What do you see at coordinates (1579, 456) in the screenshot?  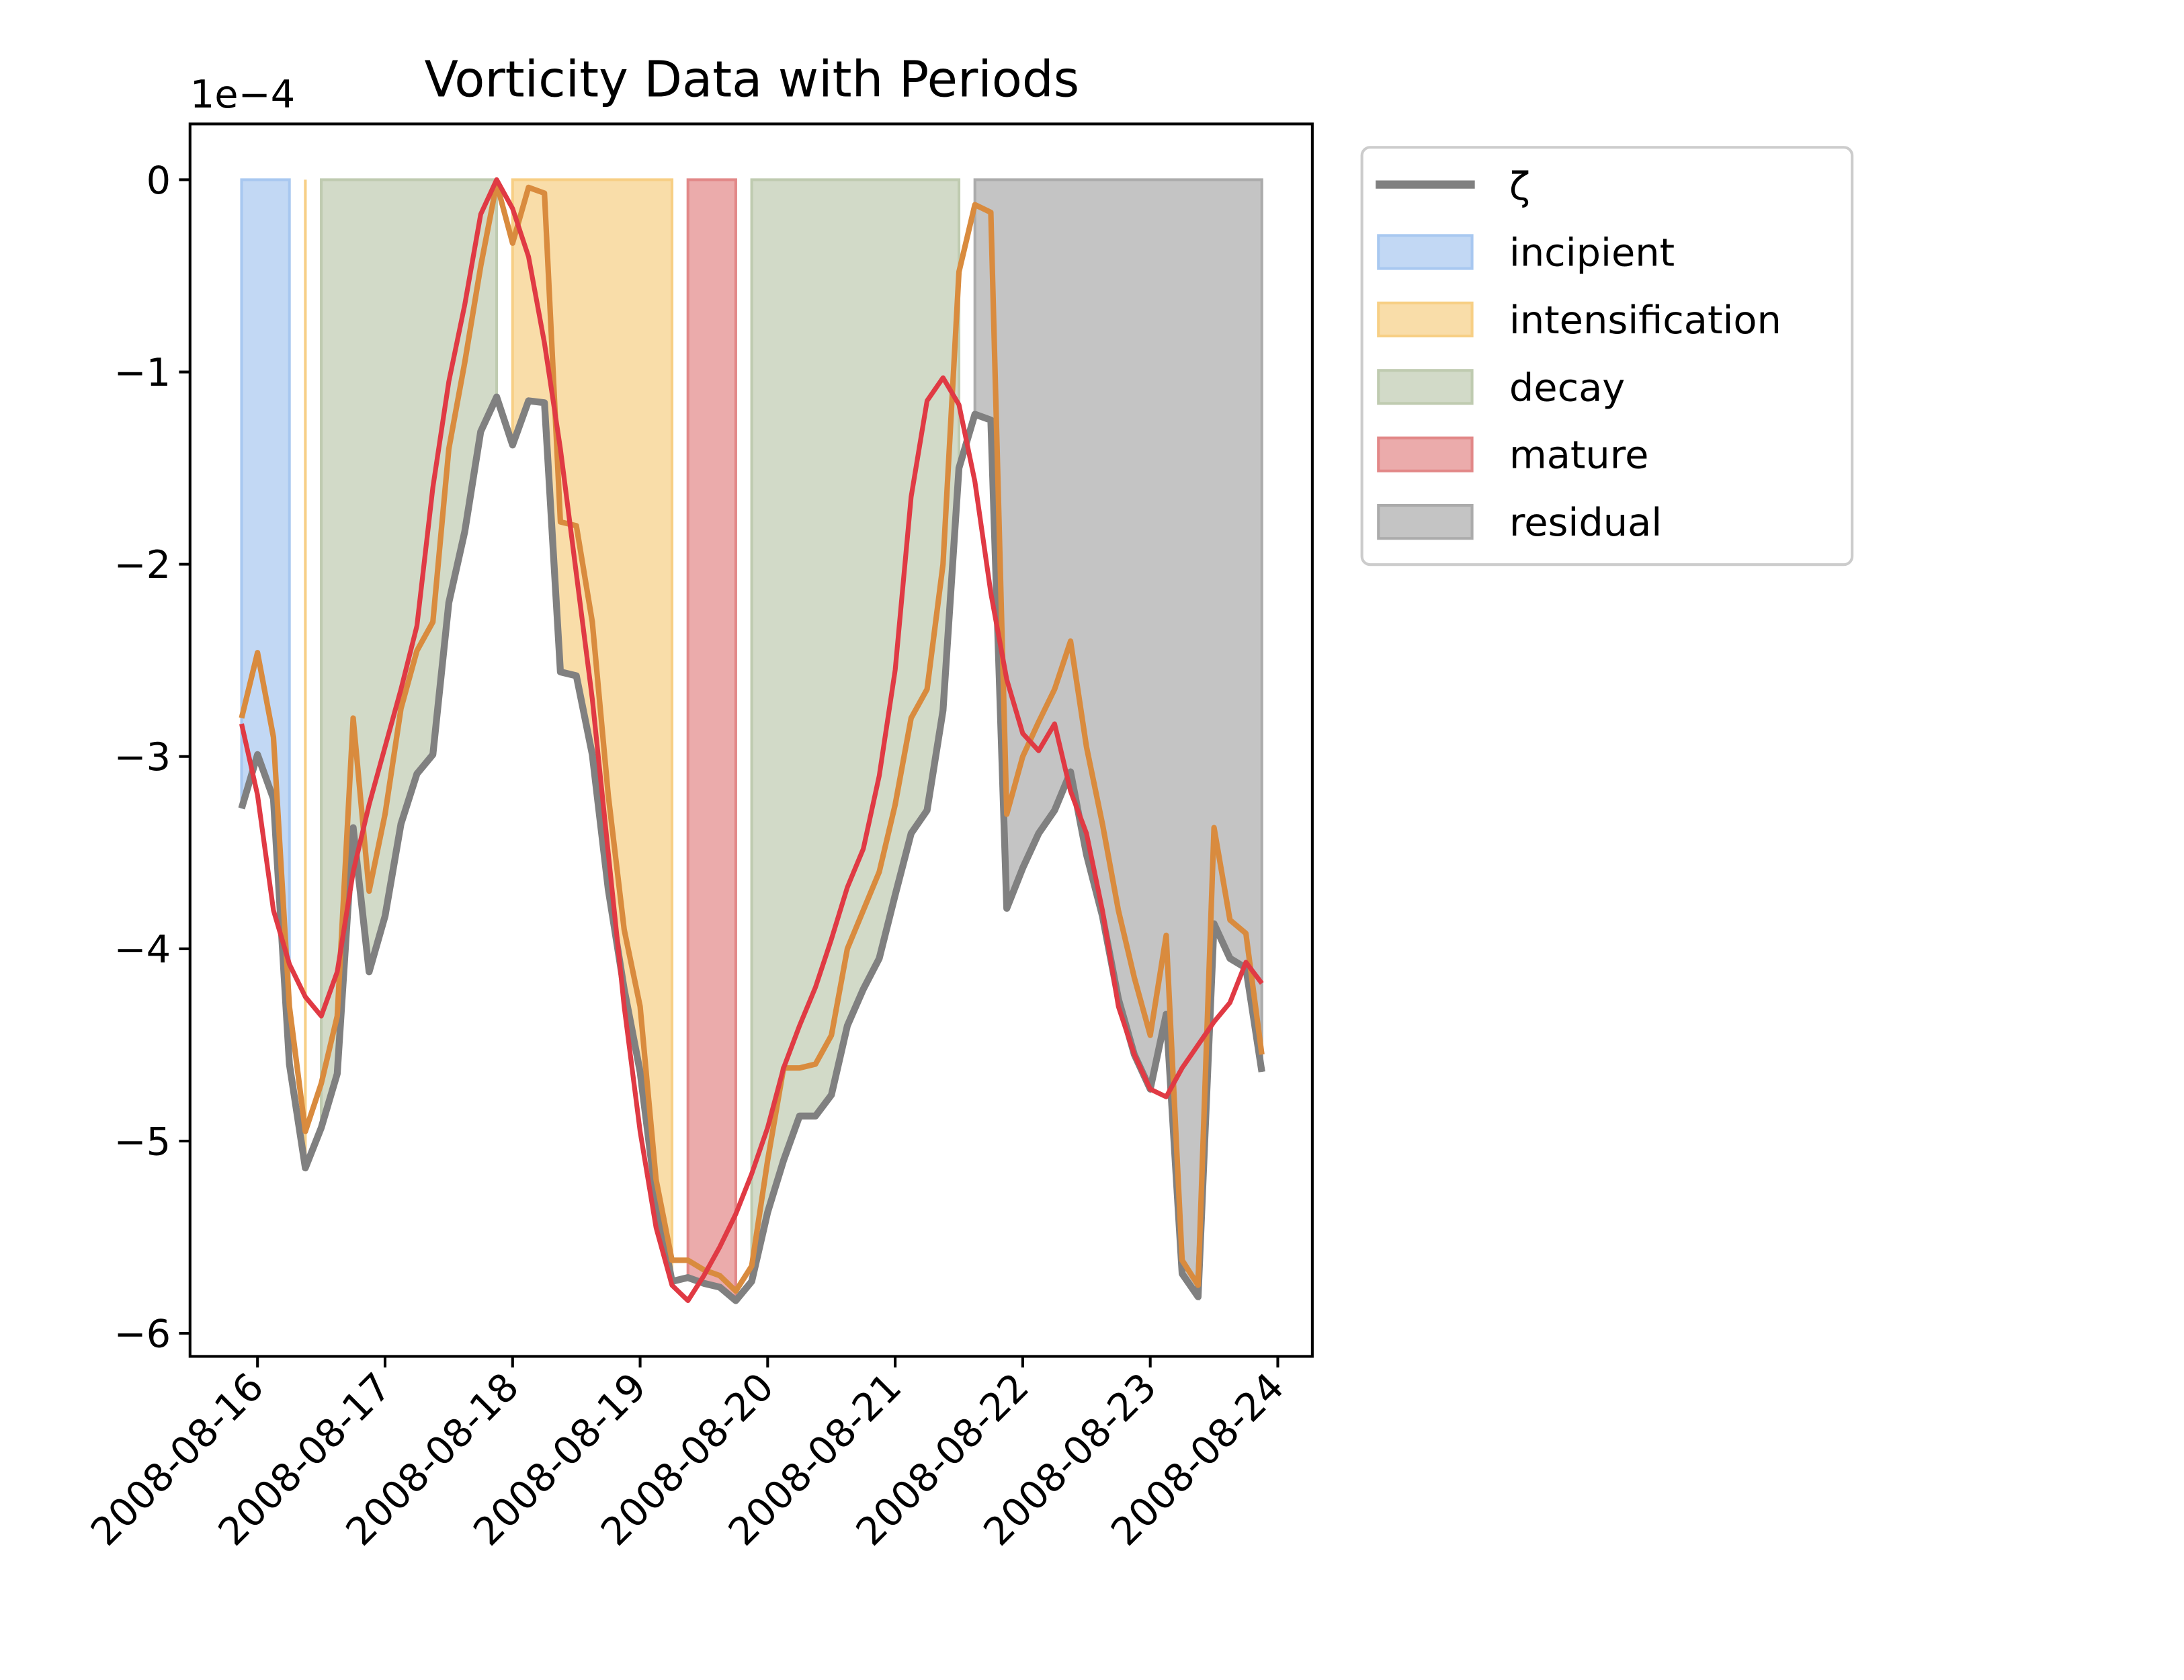 I see `legend-label: mature` at bounding box center [1579, 456].